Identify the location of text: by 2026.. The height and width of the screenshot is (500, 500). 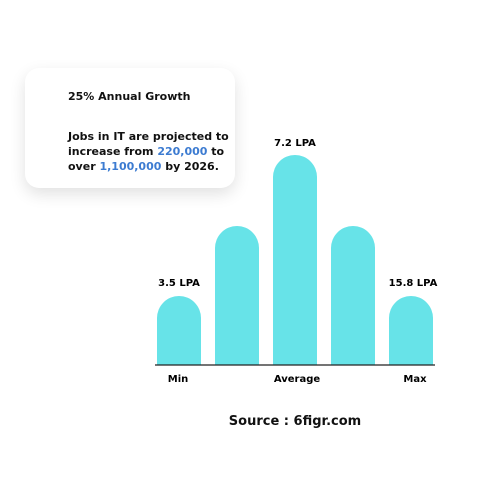
(190, 166).